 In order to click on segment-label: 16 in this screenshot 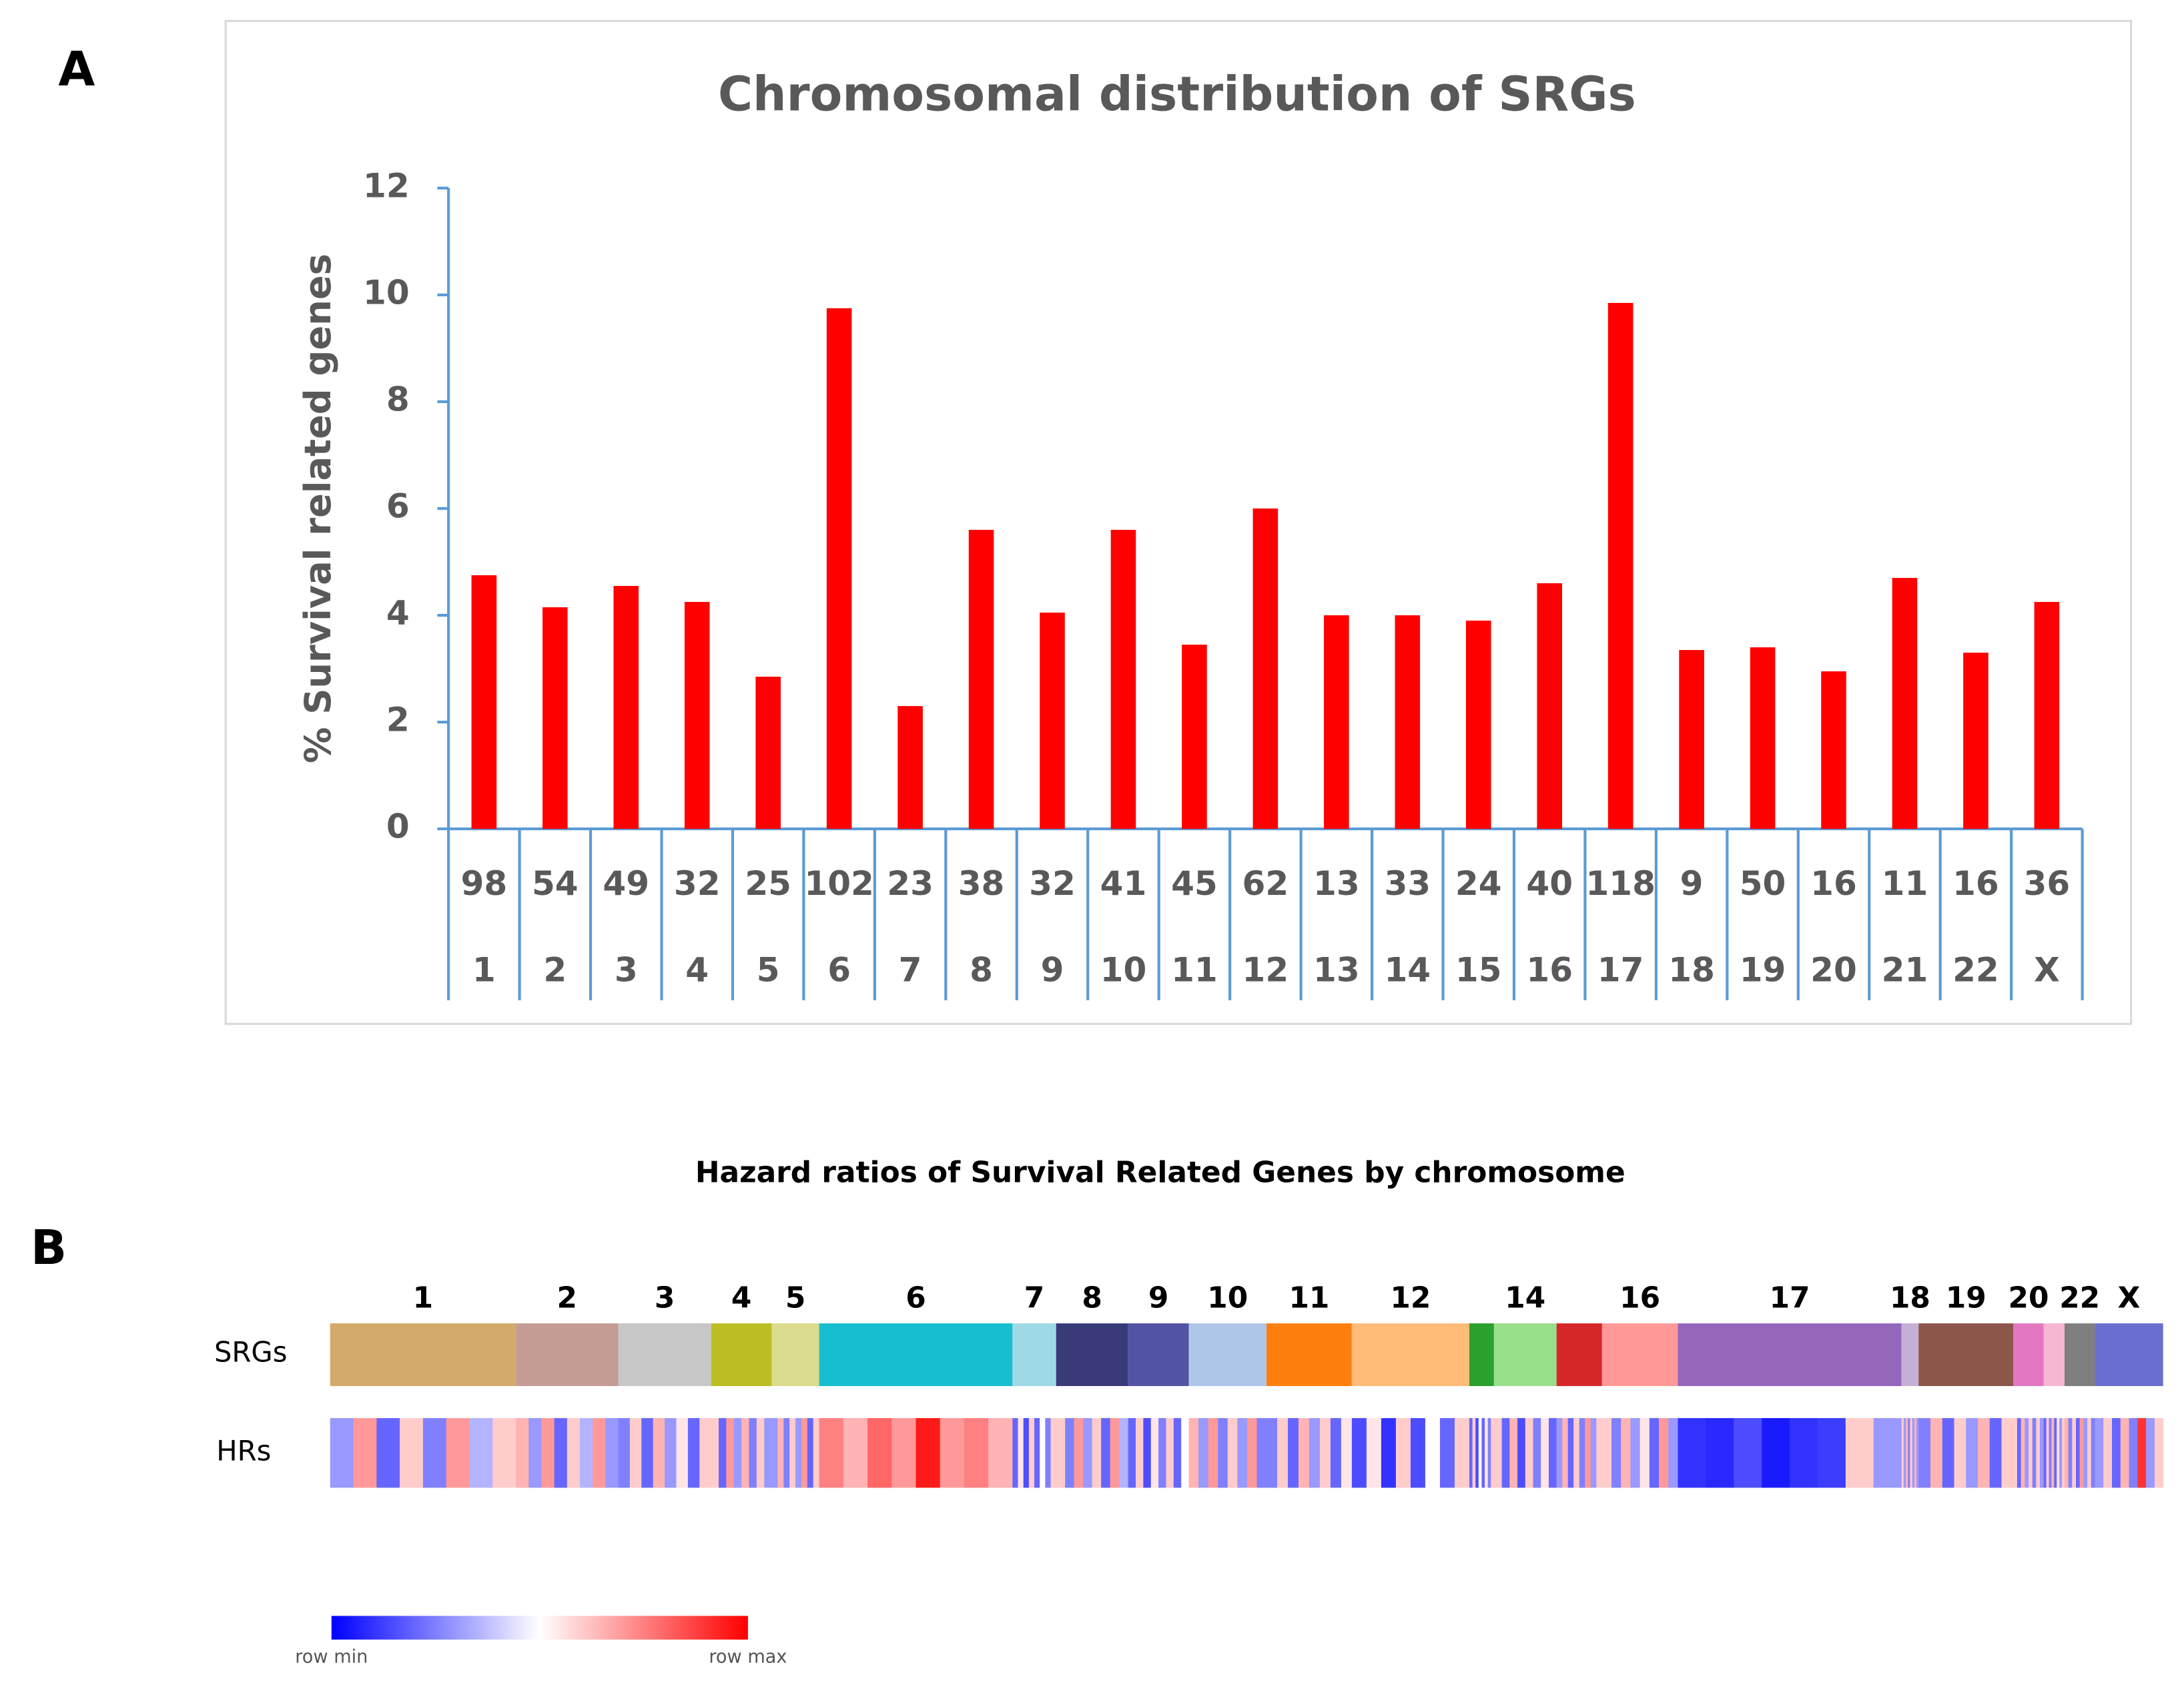, I will do `click(1639, 1298)`.